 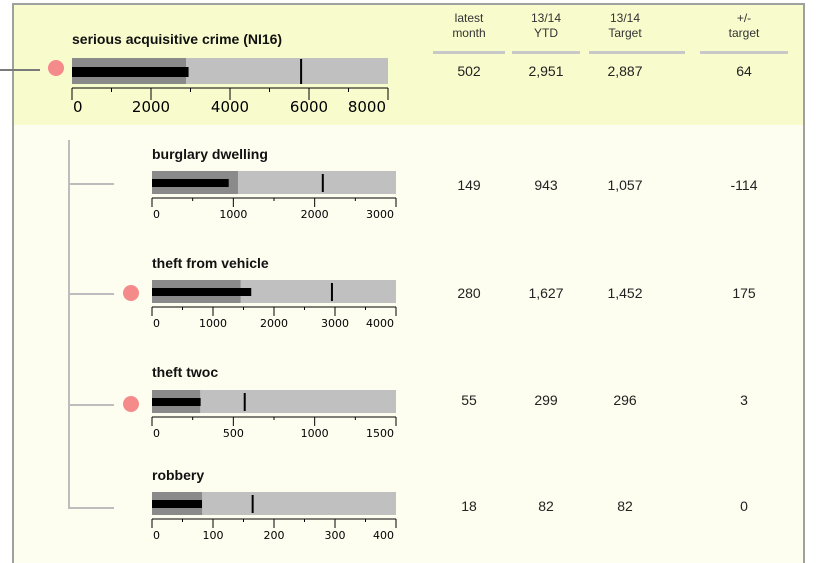 I want to click on header-target-line1: 13/14, so click(x=625, y=18).